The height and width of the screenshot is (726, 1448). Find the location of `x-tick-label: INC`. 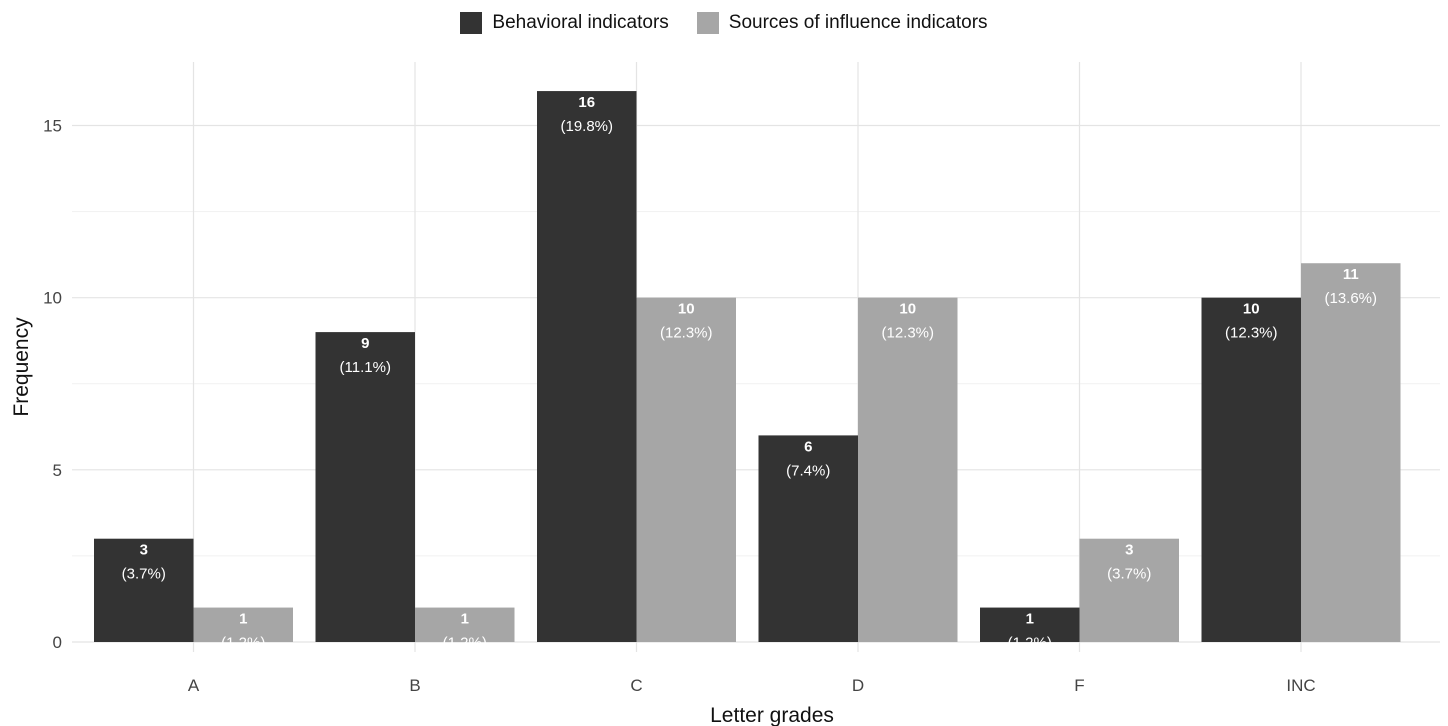

x-tick-label: INC is located at coordinates (1300, 685).